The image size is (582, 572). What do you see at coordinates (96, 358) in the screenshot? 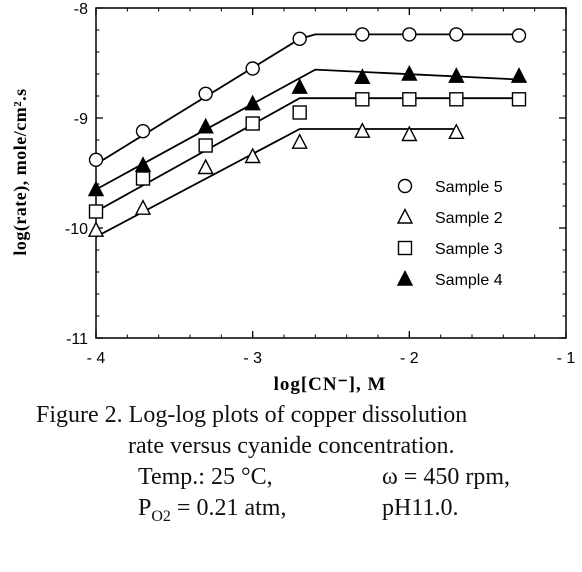
I see `x-tick-label: - 4` at bounding box center [96, 358].